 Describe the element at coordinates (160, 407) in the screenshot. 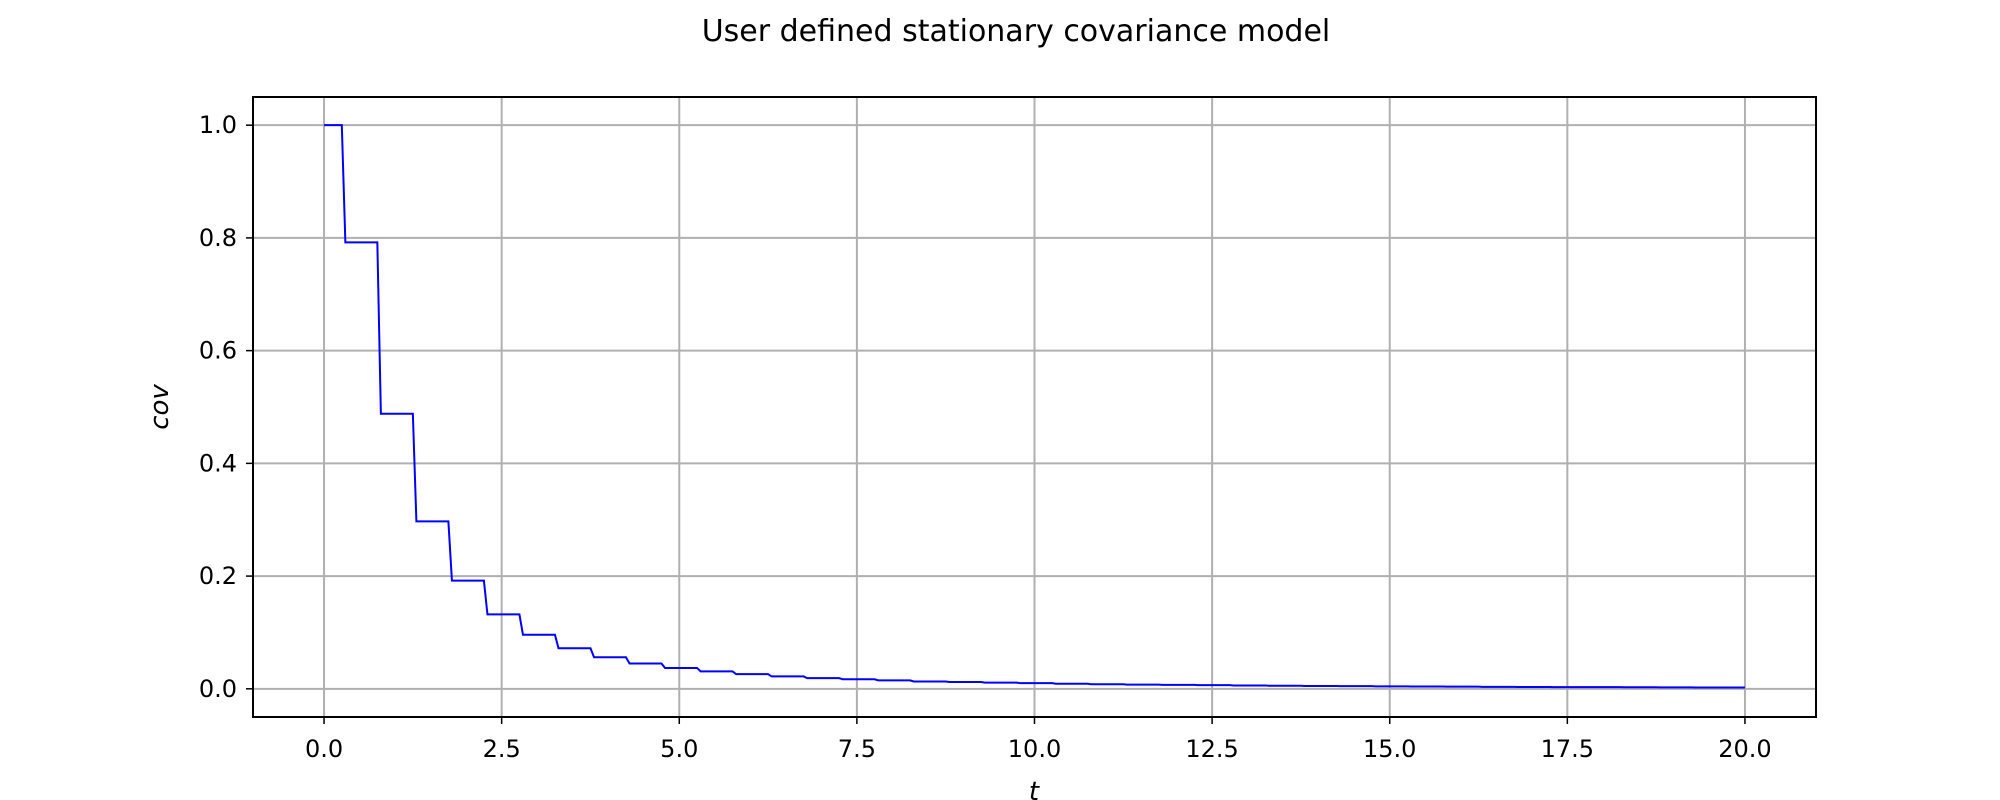

I see `y-axis-label: cov` at that location.